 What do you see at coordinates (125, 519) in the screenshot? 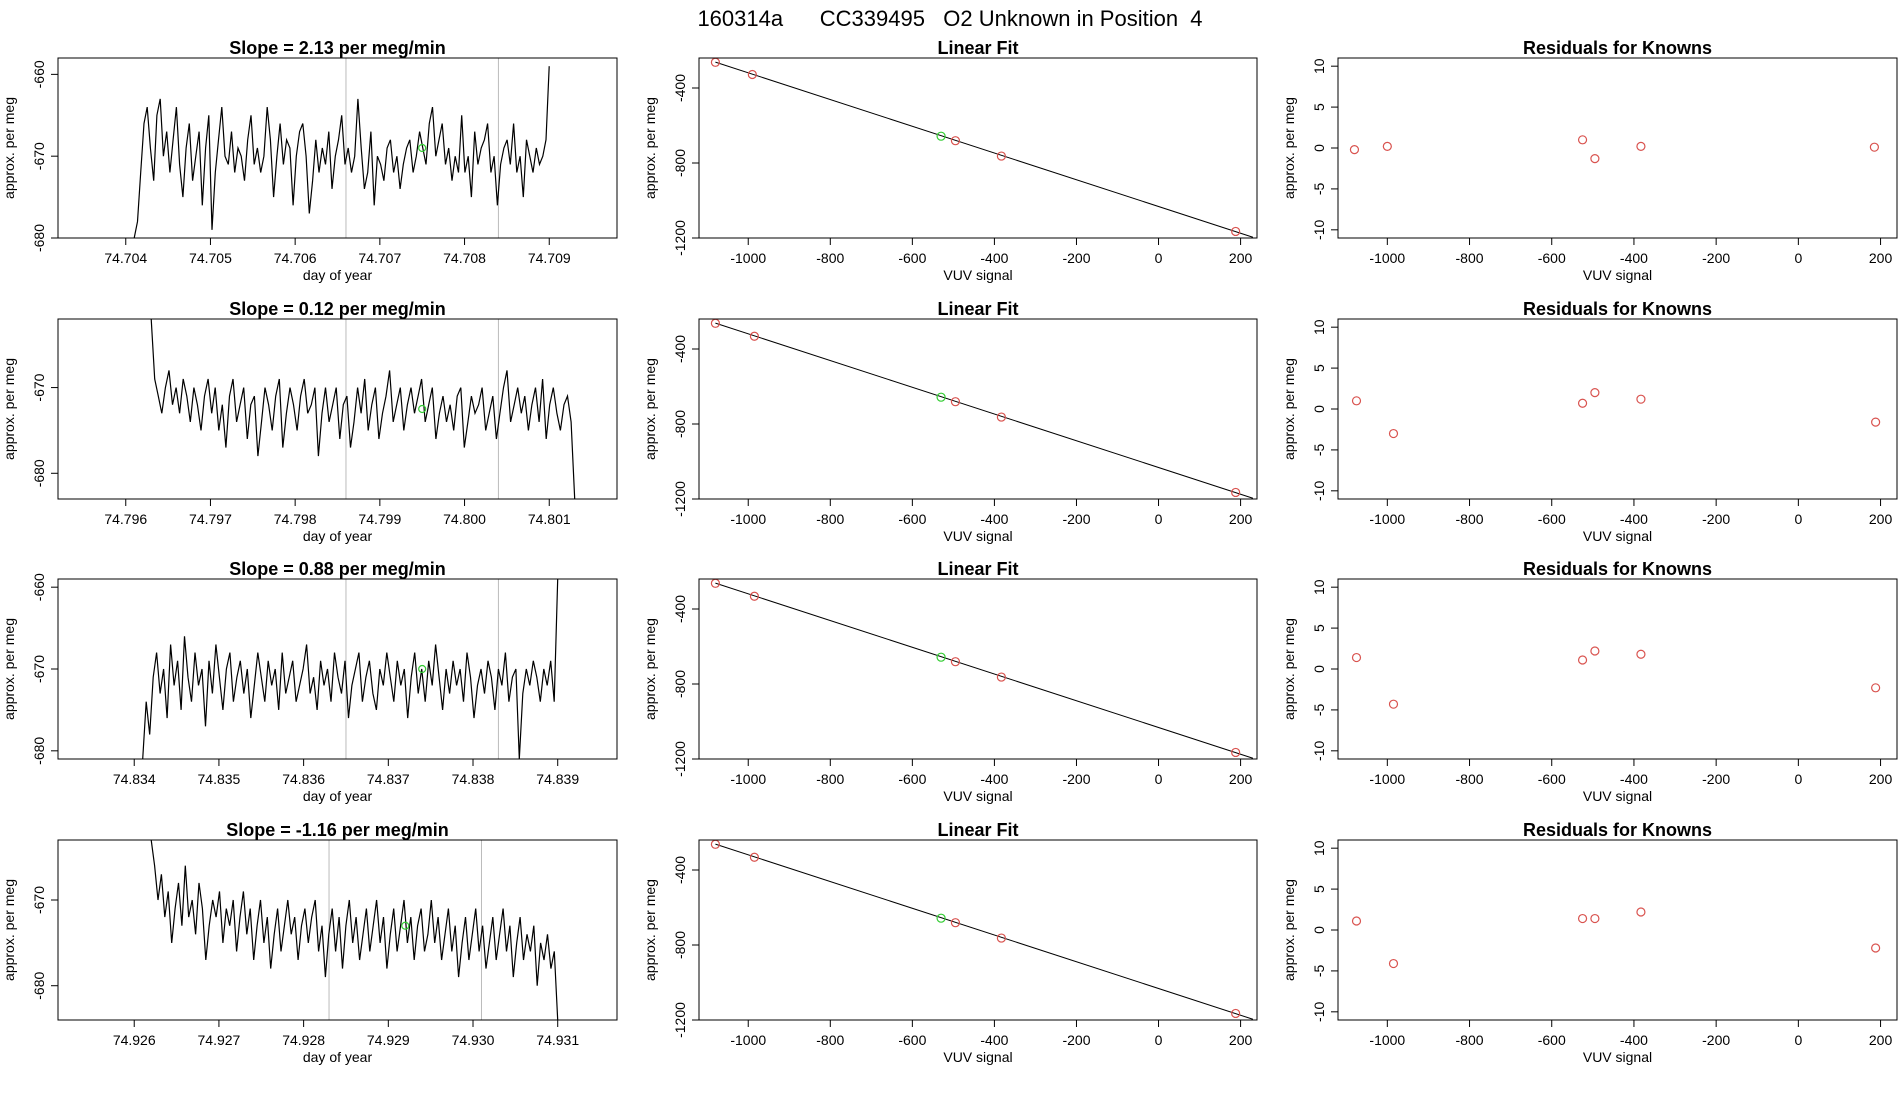
I see `x-tick-label: 74.796` at bounding box center [125, 519].